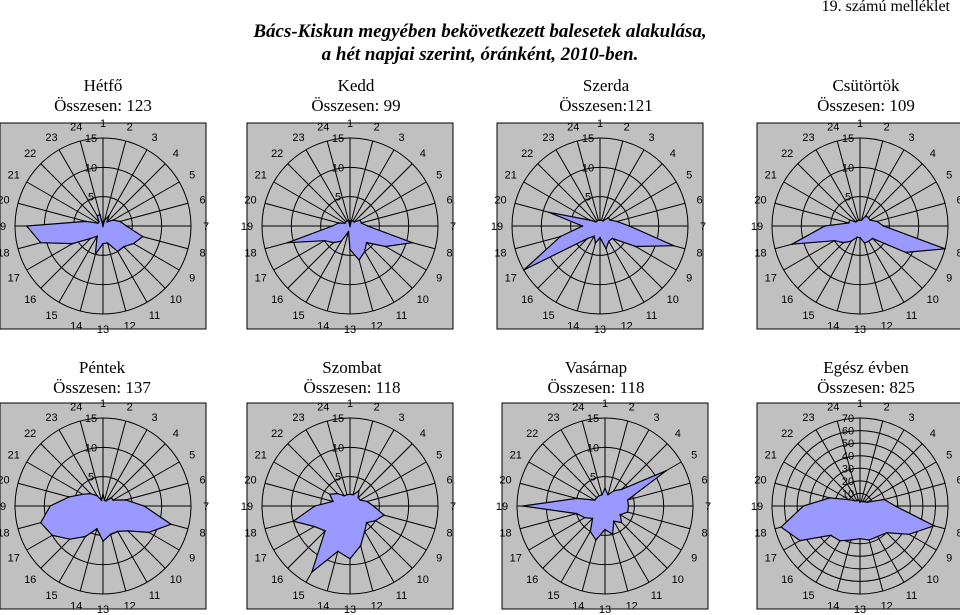 The width and height of the screenshot is (960, 615). What do you see at coordinates (808, 596) in the screenshot?
I see `category-label: 15` at bounding box center [808, 596].